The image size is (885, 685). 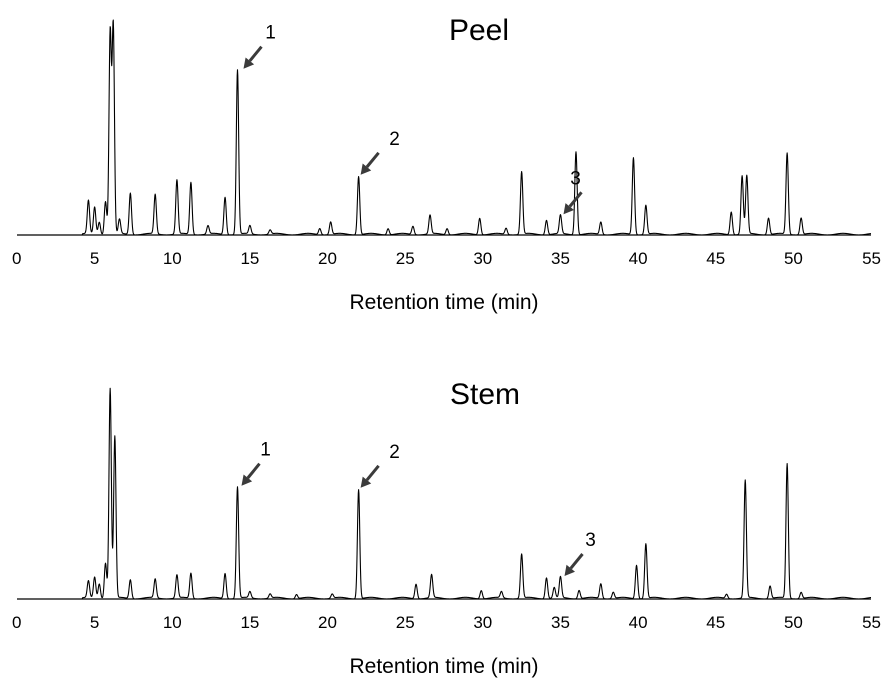 I want to click on peel-x-tick-label: 25, so click(x=405, y=258).